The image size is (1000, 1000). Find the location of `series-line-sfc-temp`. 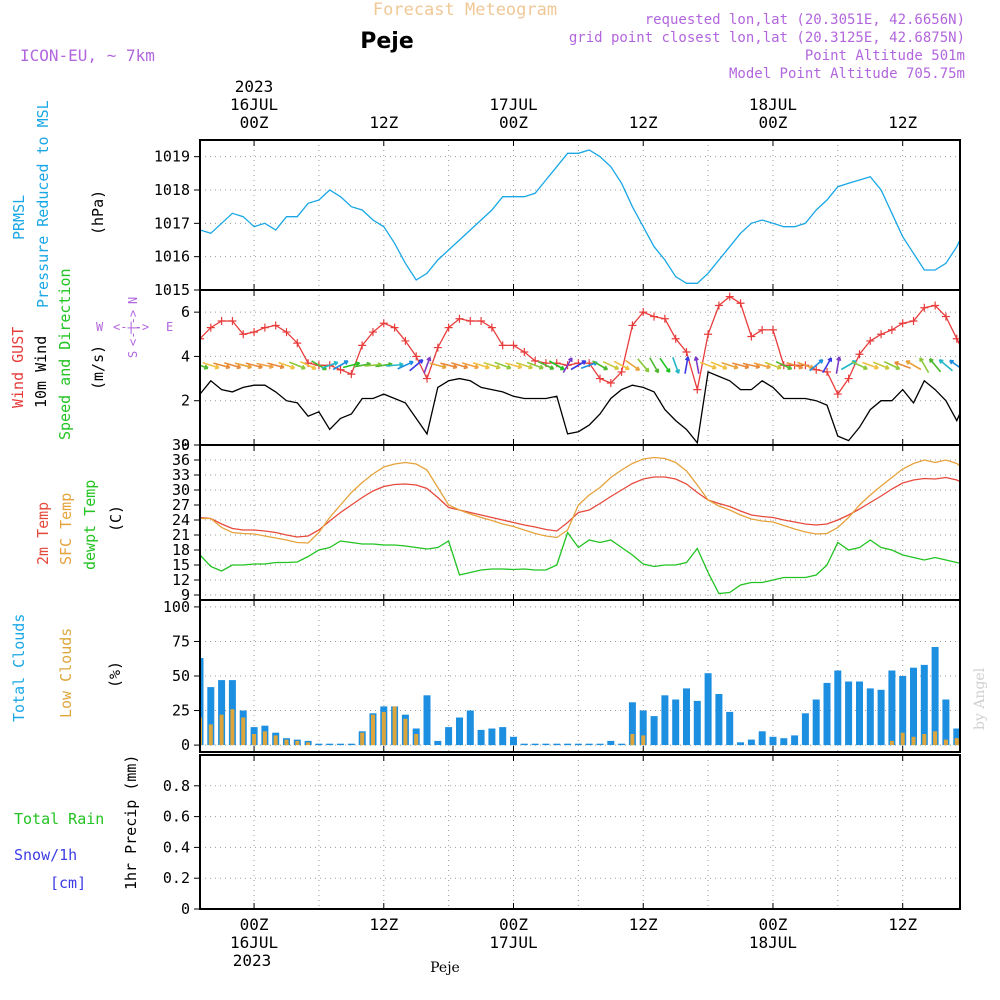

series-line-sfc-temp is located at coordinates (580, 500).